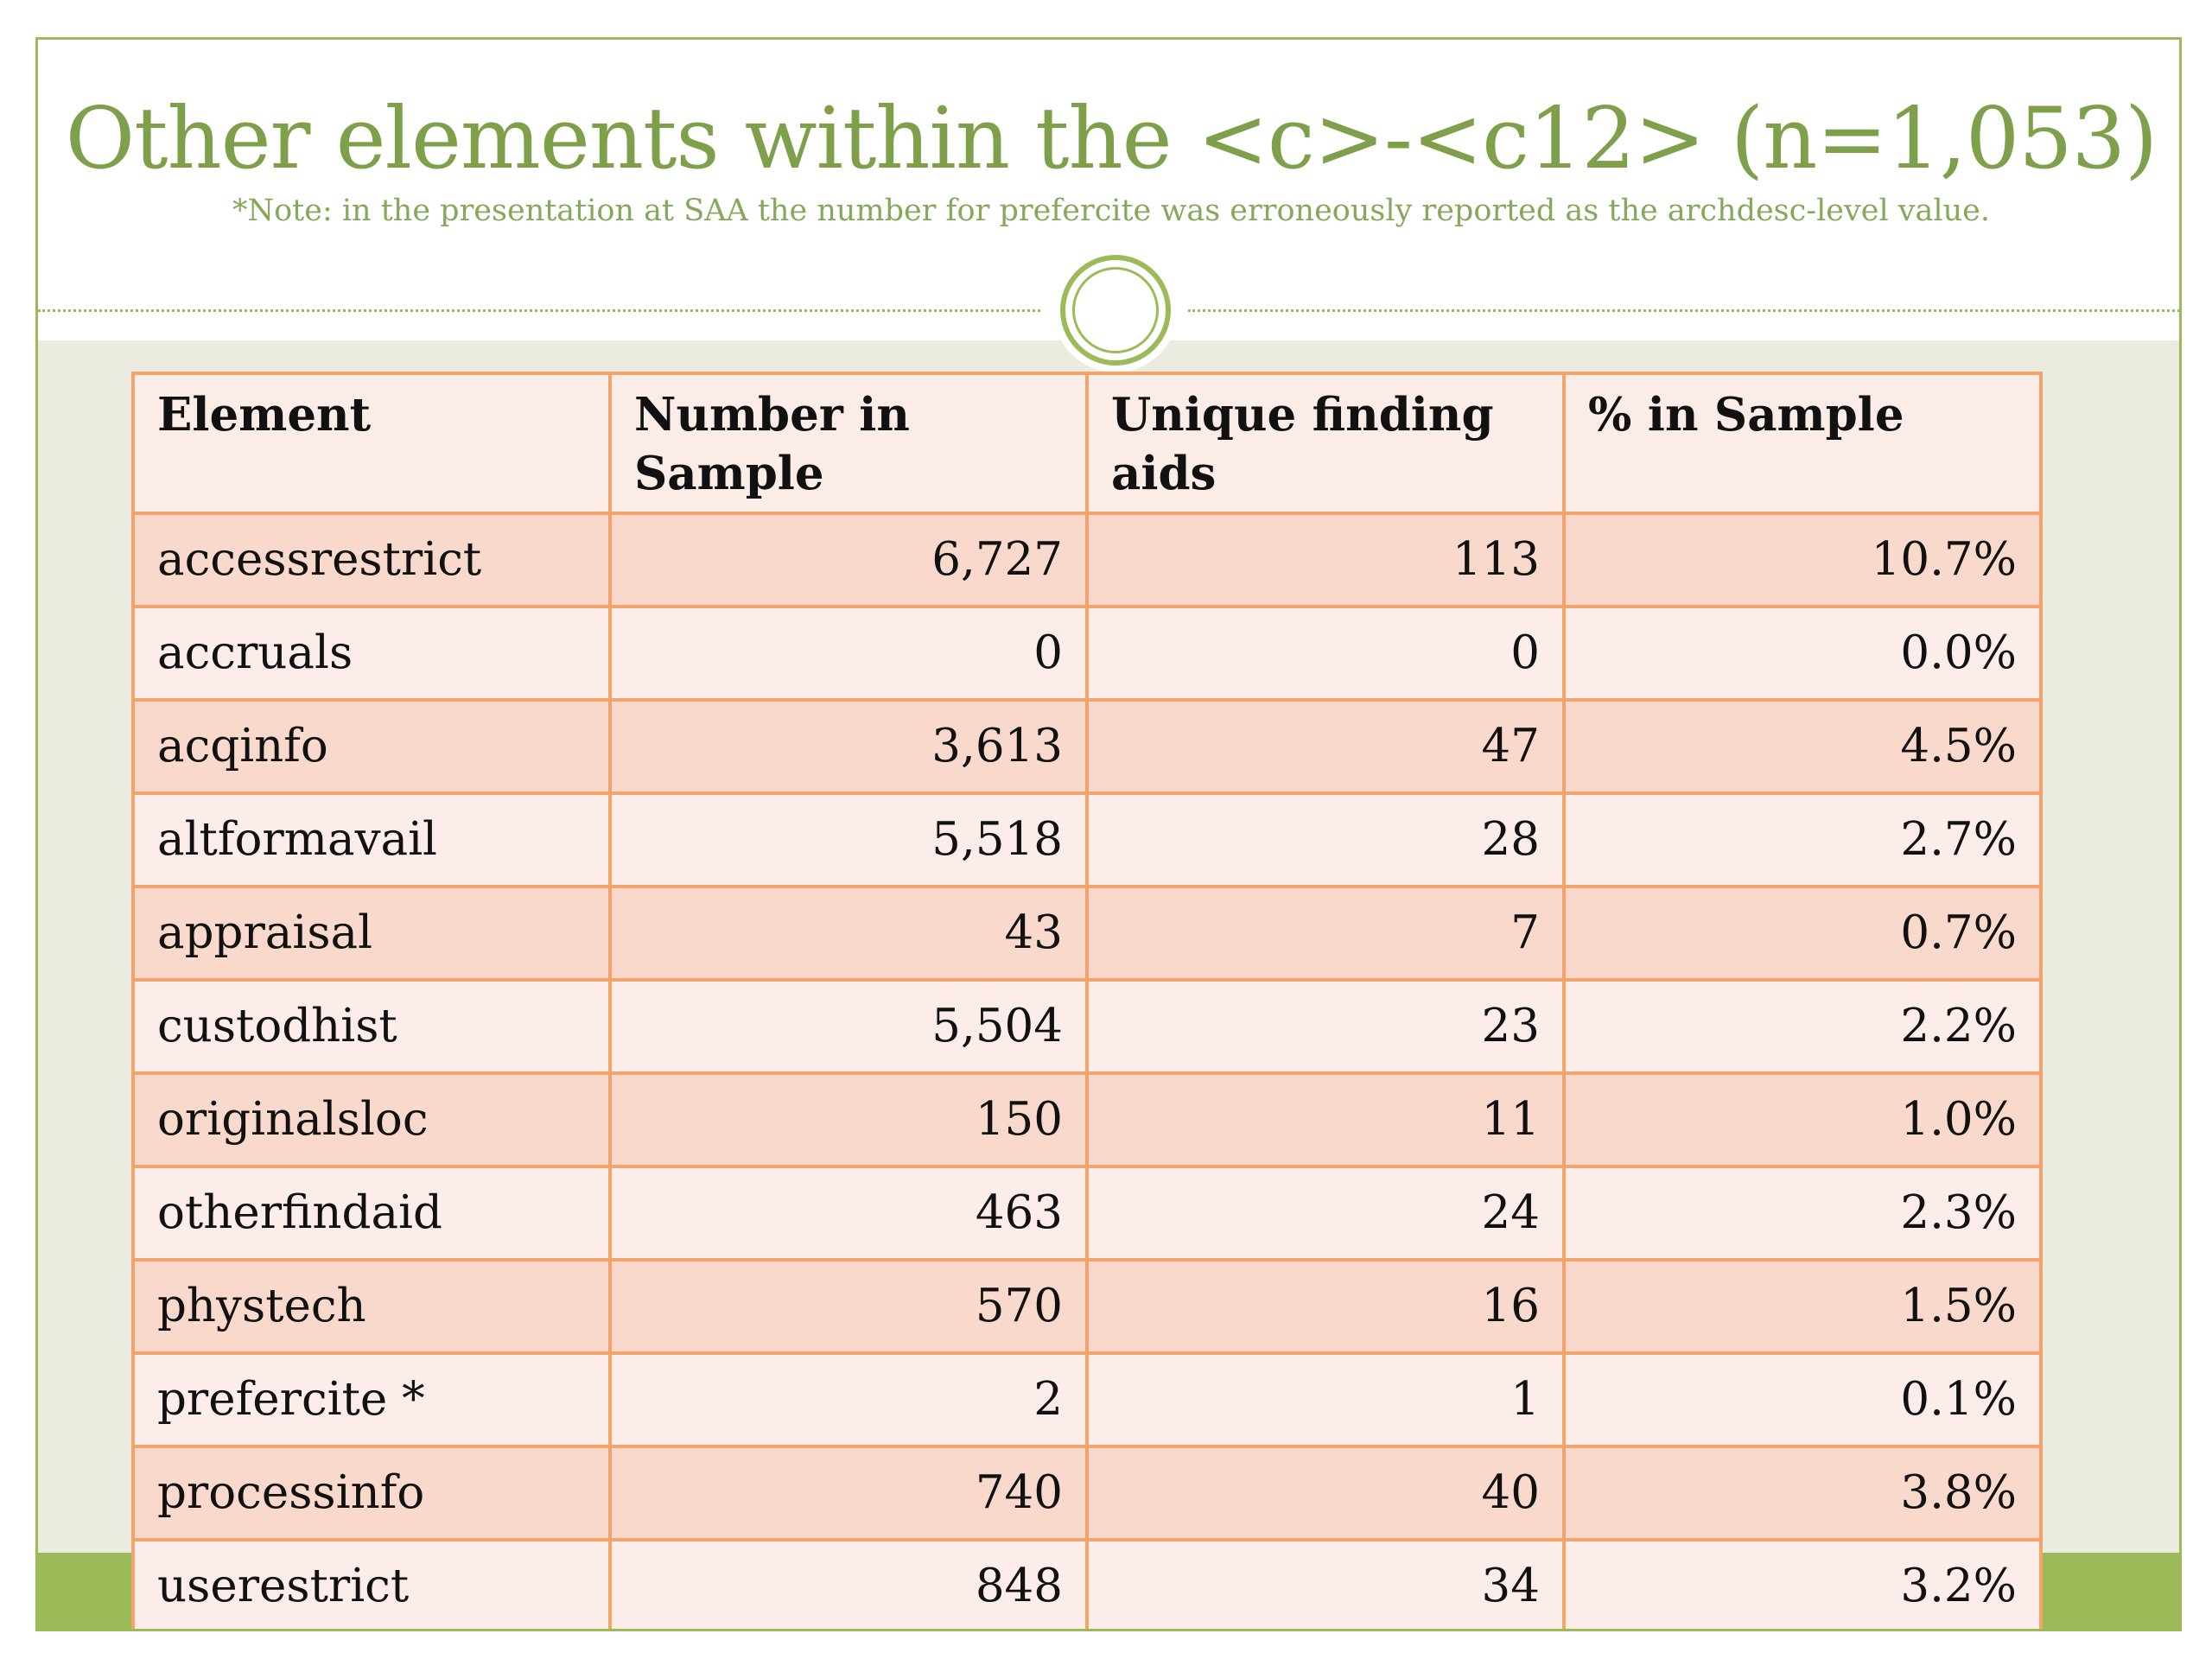  Describe the element at coordinates (848, 444) in the screenshot. I see `header-number-in-sample: Number in Sample` at that location.